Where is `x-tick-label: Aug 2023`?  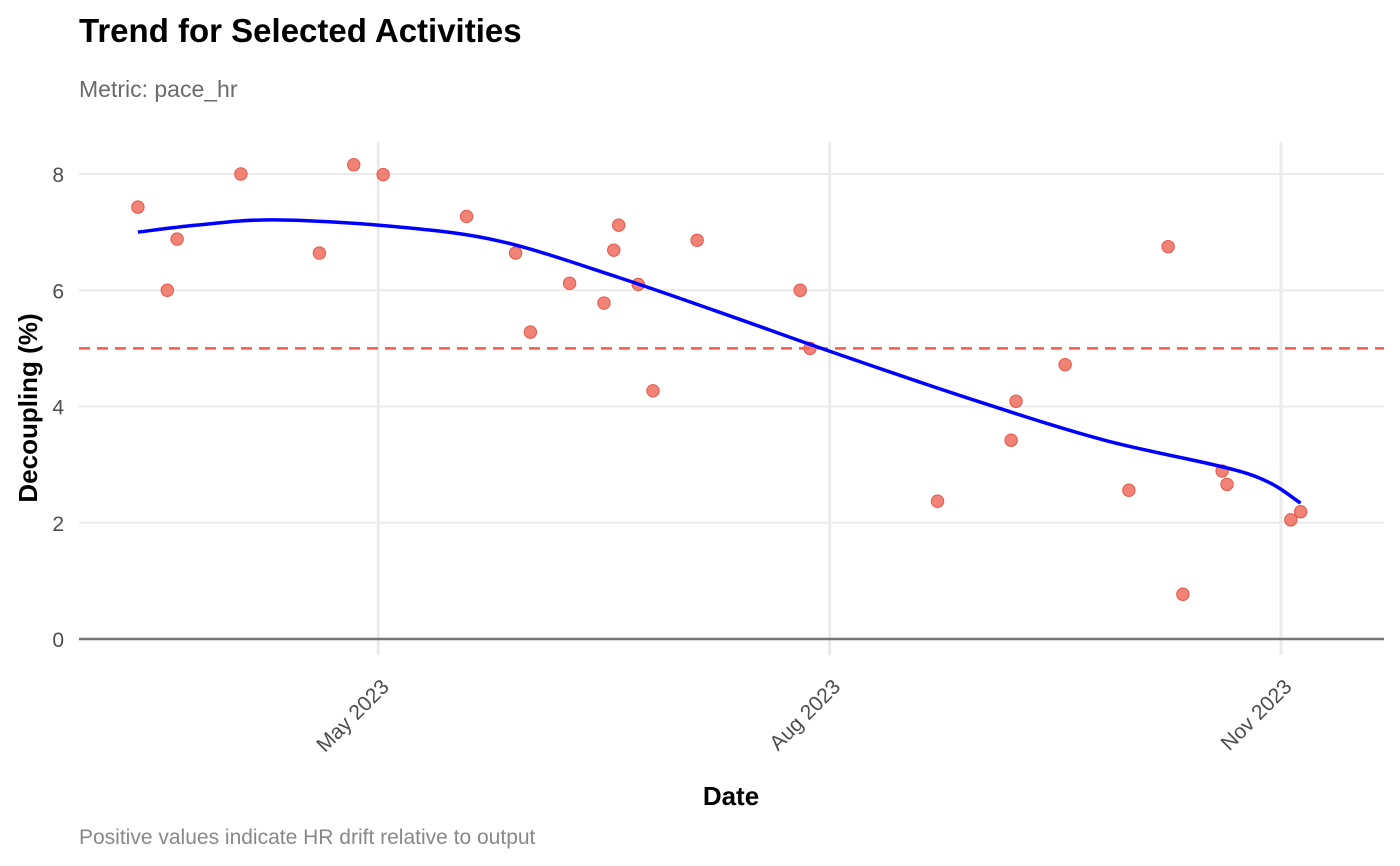 x-tick-label: Aug 2023 is located at coordinates (805, 715).